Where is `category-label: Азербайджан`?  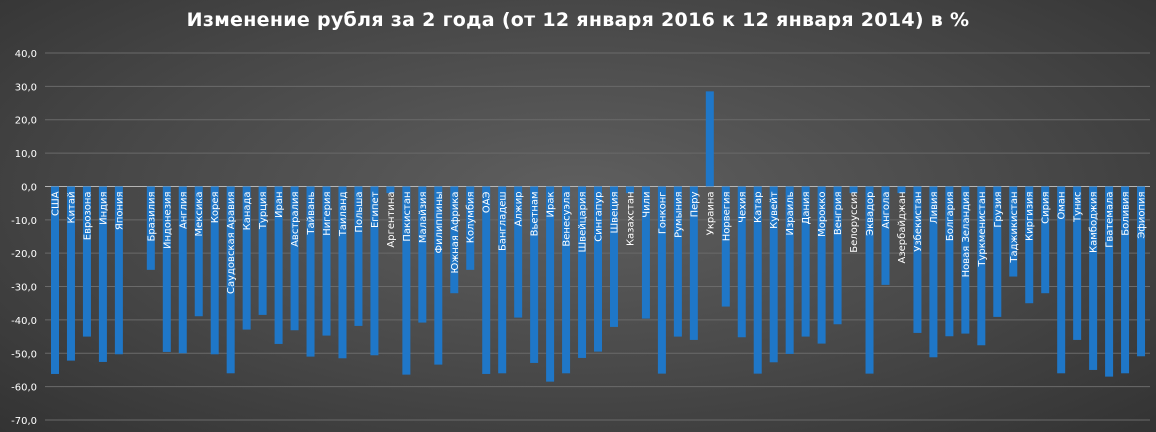
category-label: Азербайджан is located at coordinates (902, 227).